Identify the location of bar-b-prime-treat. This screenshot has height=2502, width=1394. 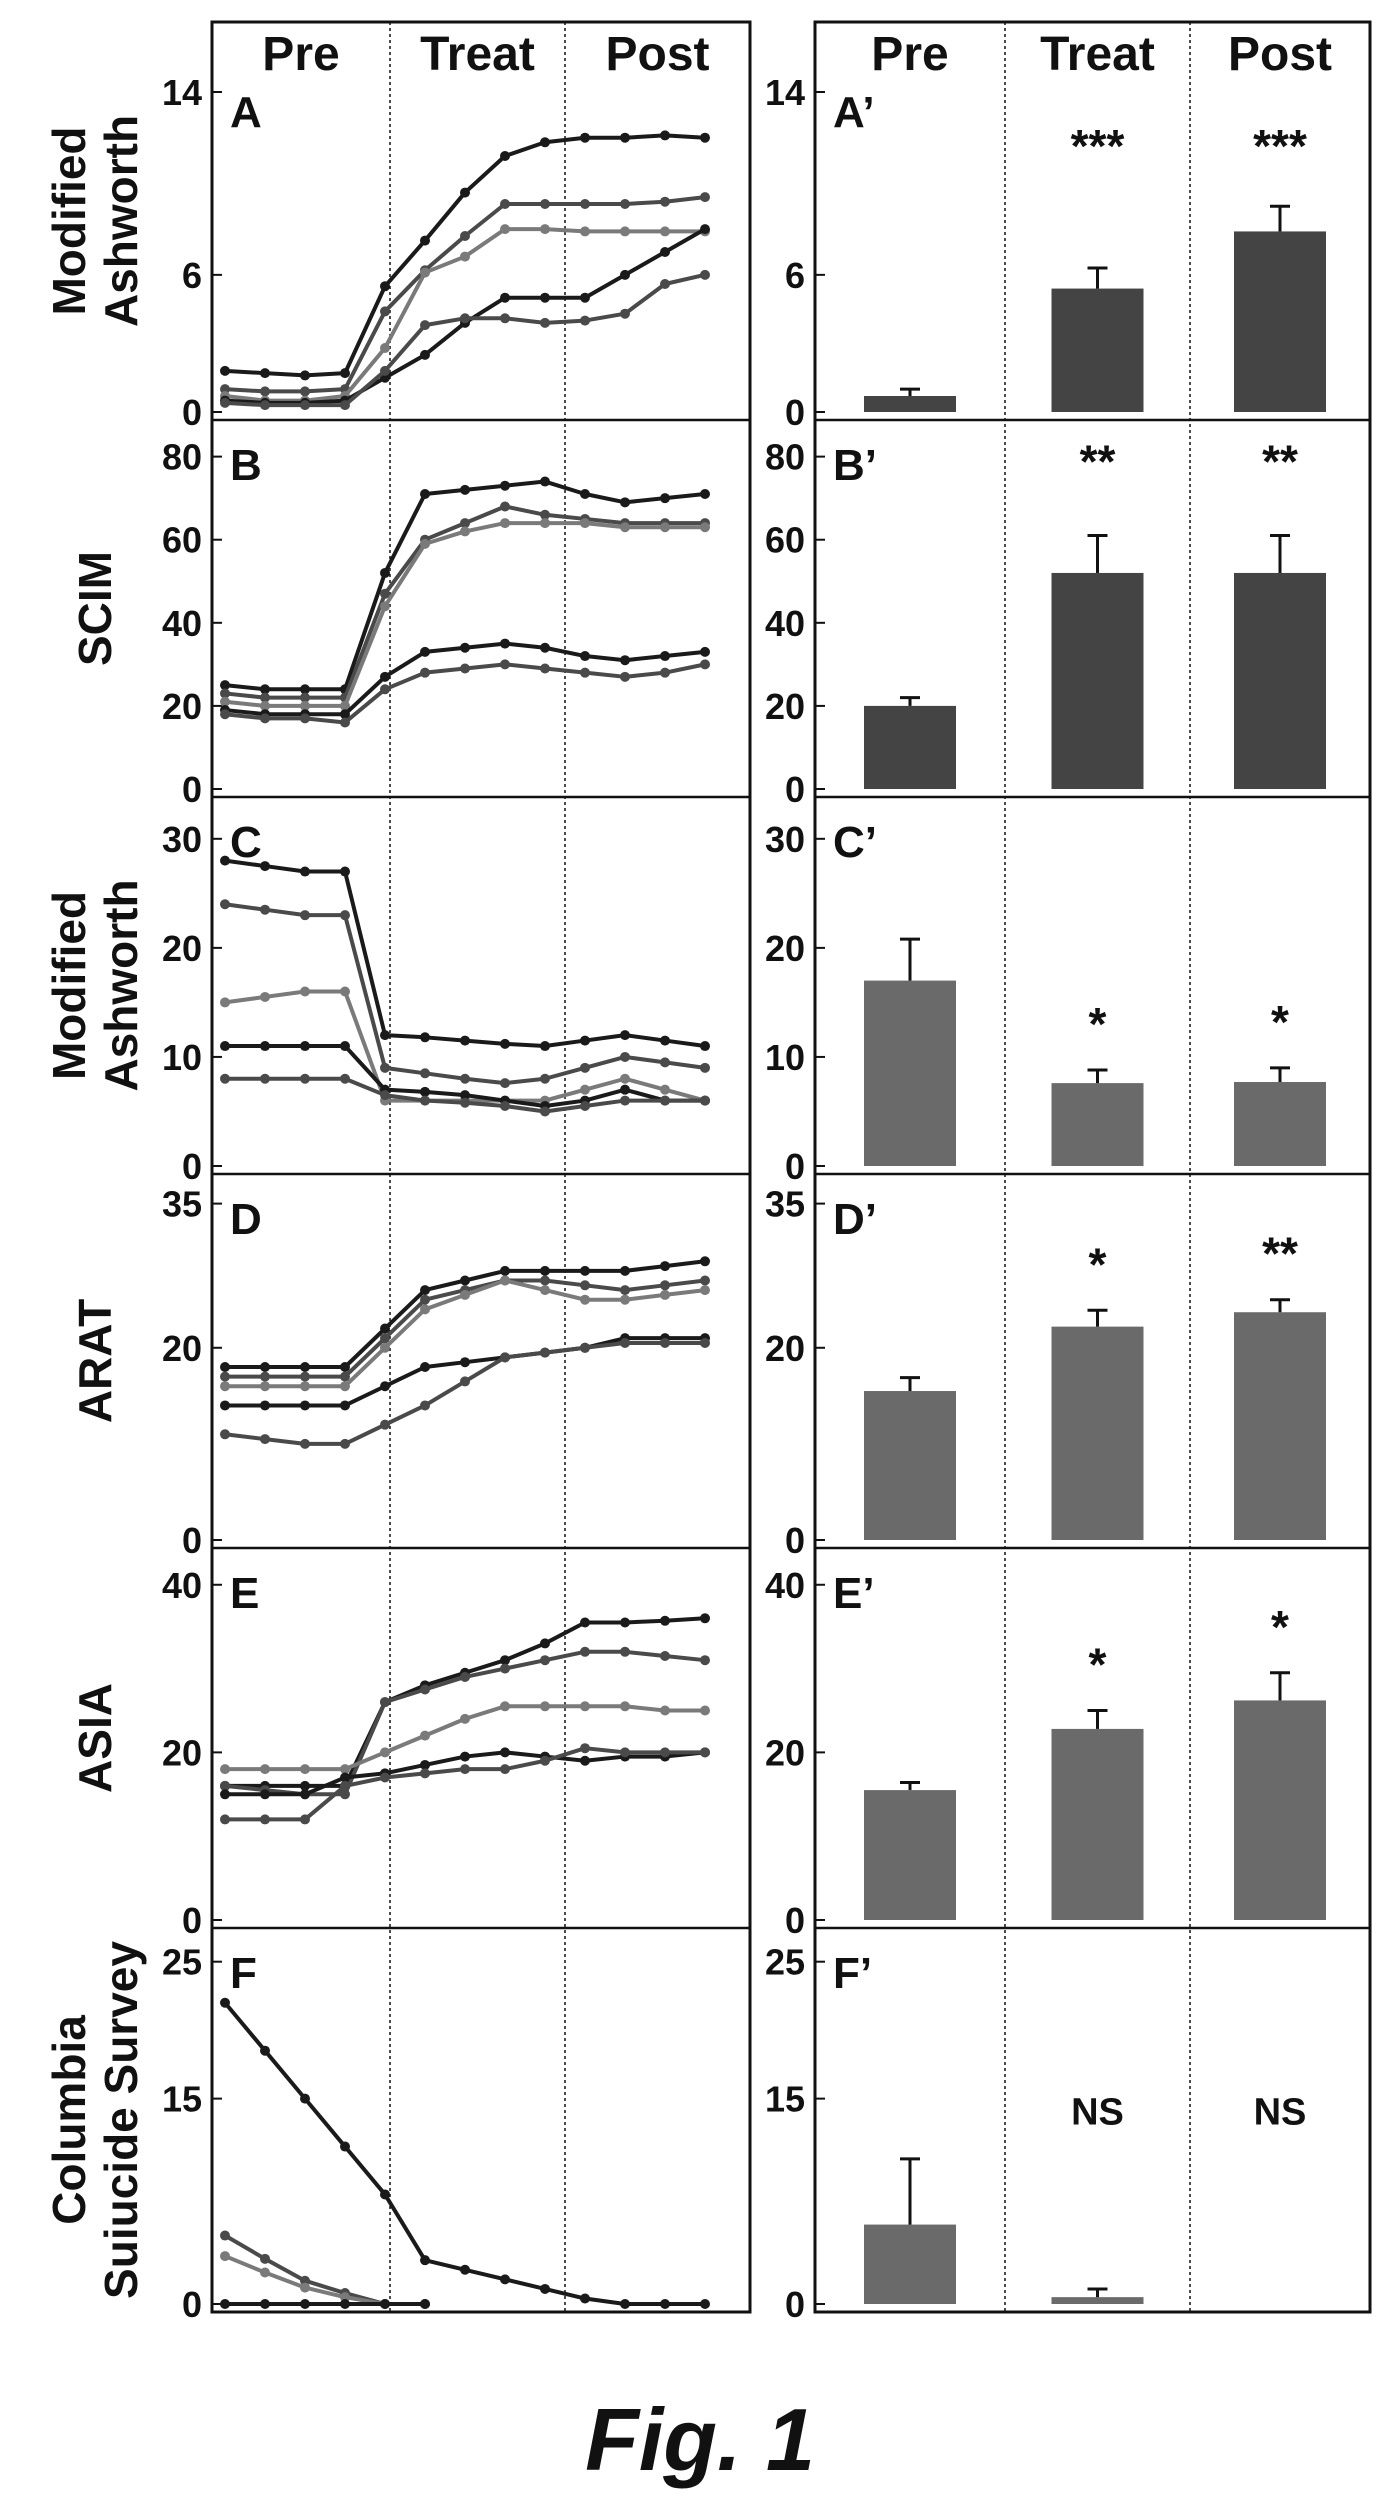
(1097, 680).